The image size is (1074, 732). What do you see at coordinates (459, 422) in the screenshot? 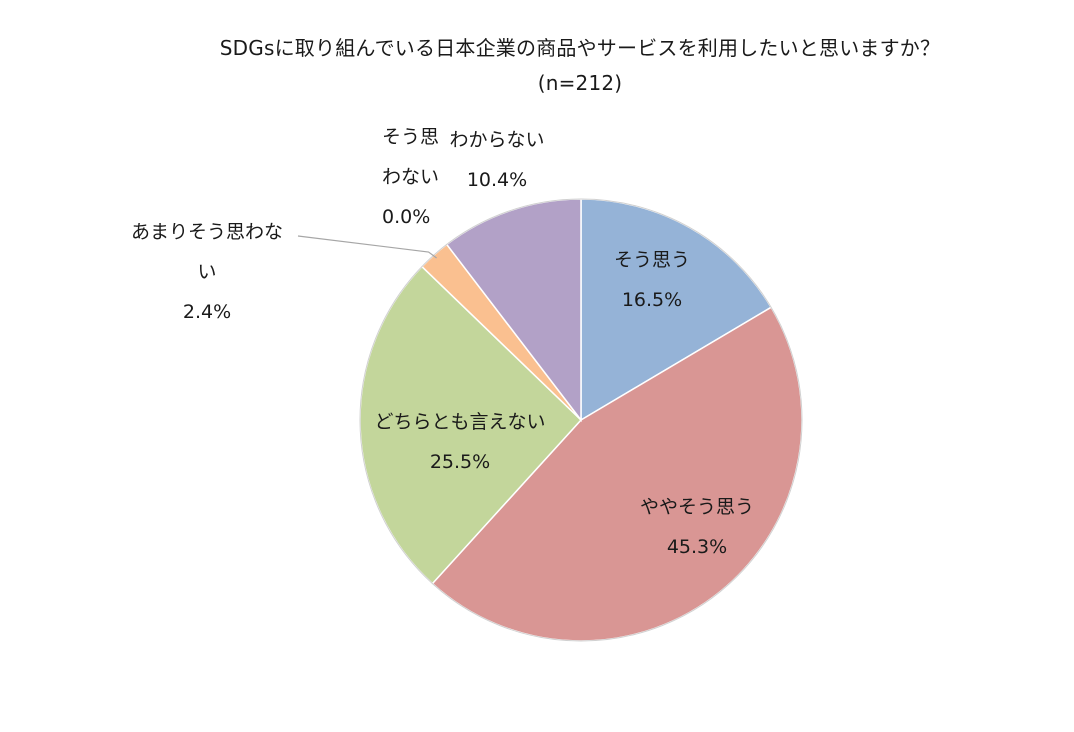
I see `slice-label-2: どちらとも言えない` at bounding box center [459, 422].